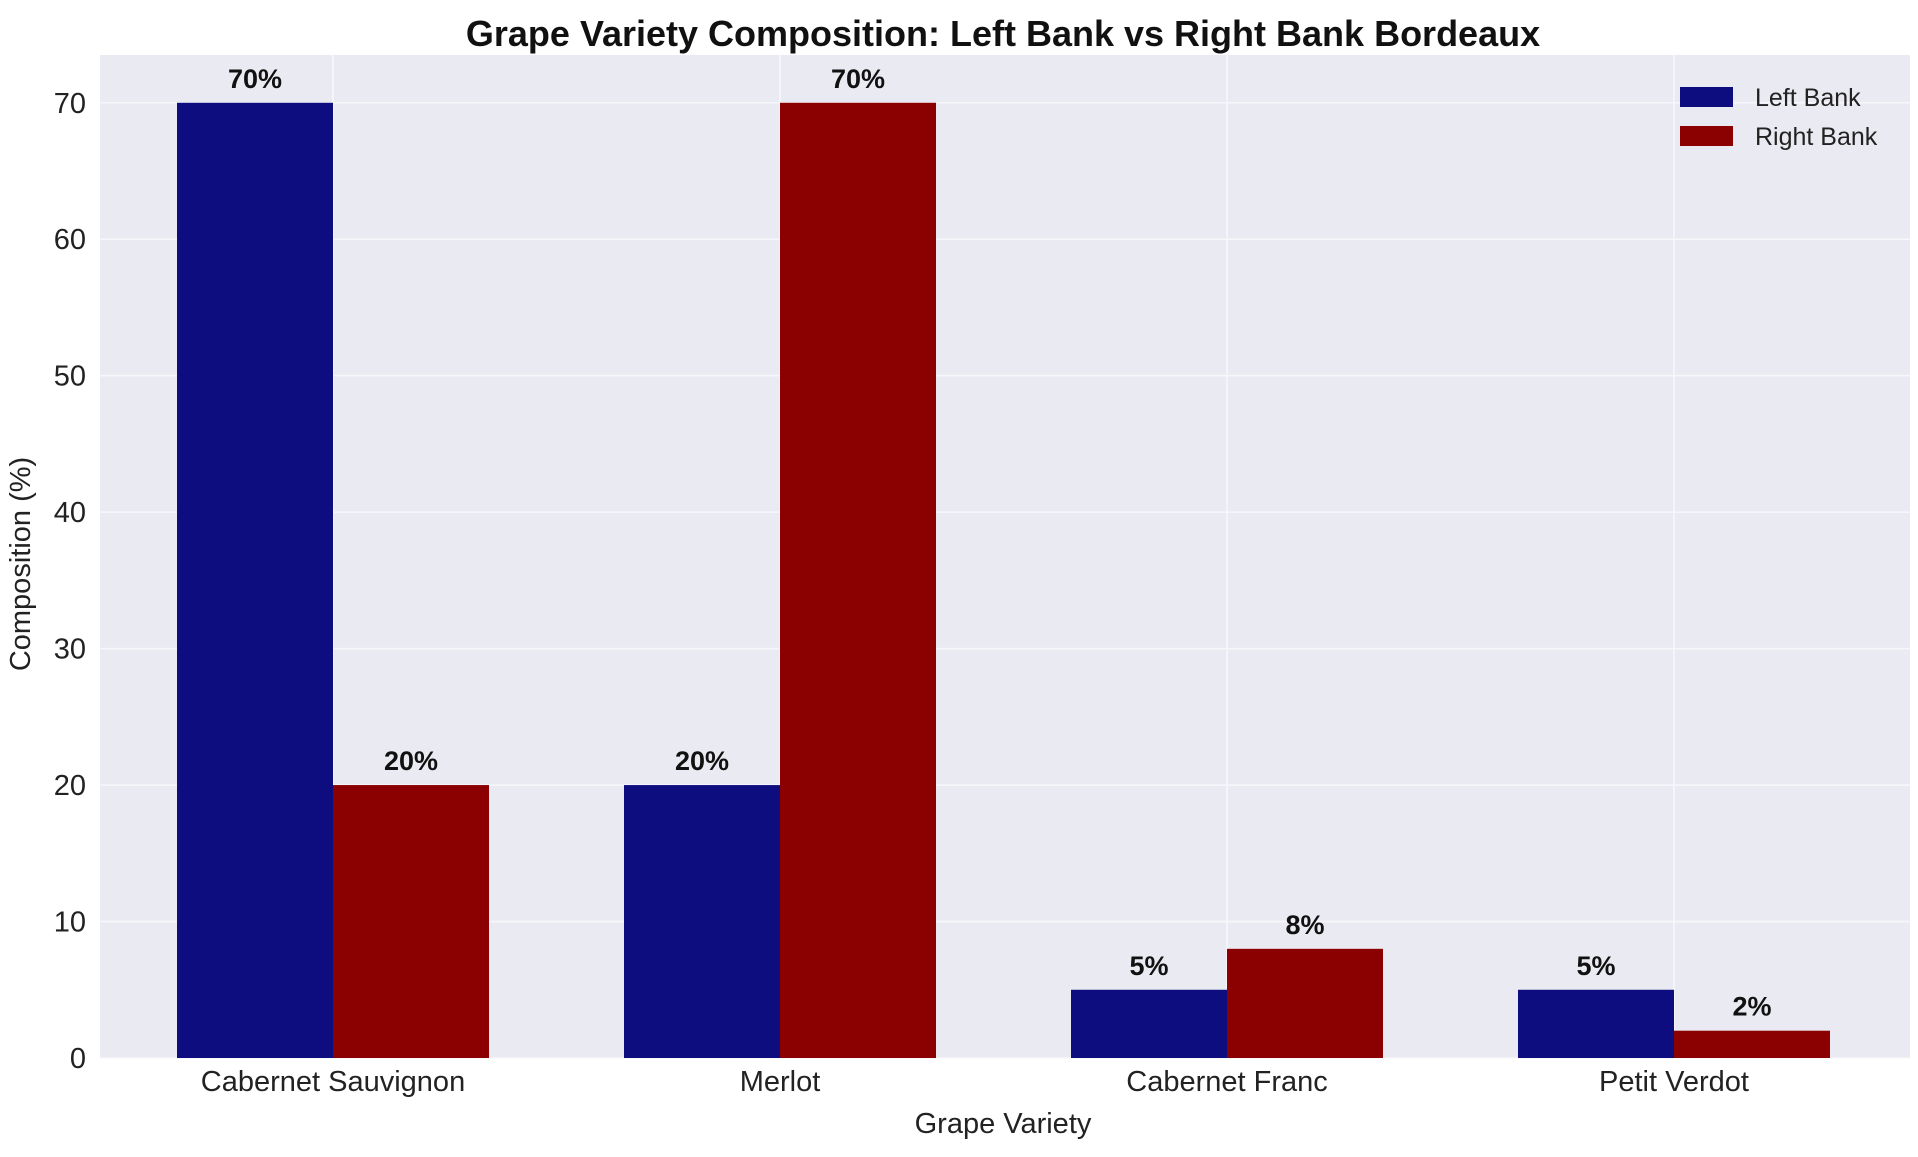  Describe the element at coordinates (1751, 1007) in the screenshot. I see `value-label-right-bank-petit-verdot: 2%` at that location.